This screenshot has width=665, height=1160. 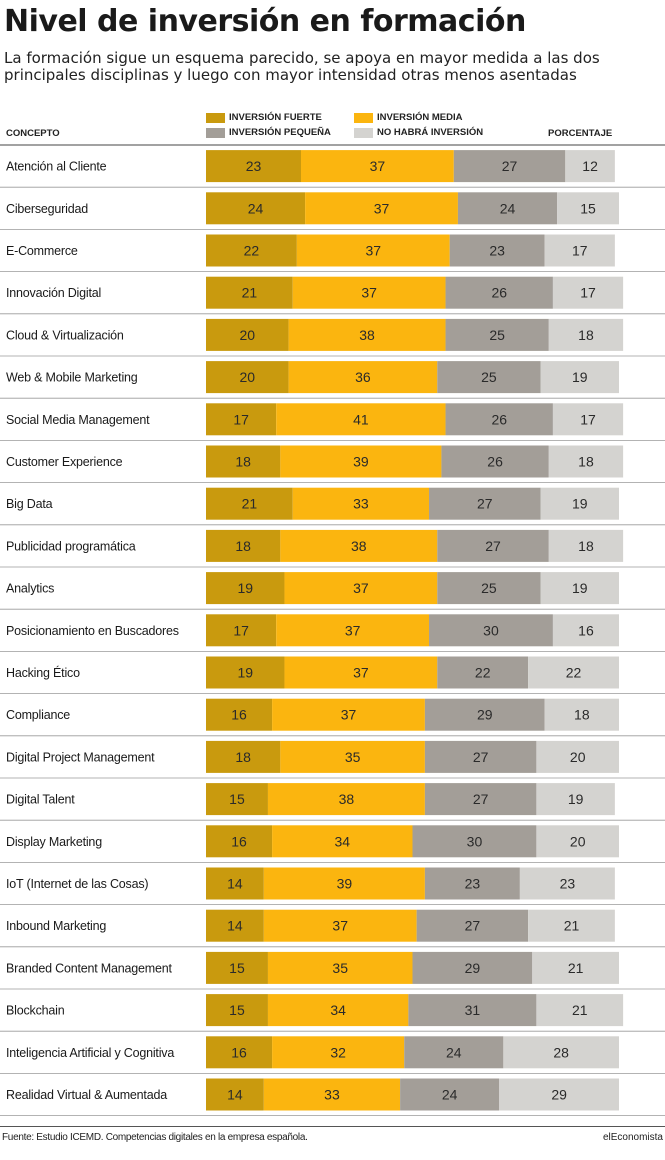 What do you see at coordinates (408, 117) in the screenshot?
I see `legend-item-inversion-media: INVERSIÓN MEDIA` at bounding box center [408, 117].